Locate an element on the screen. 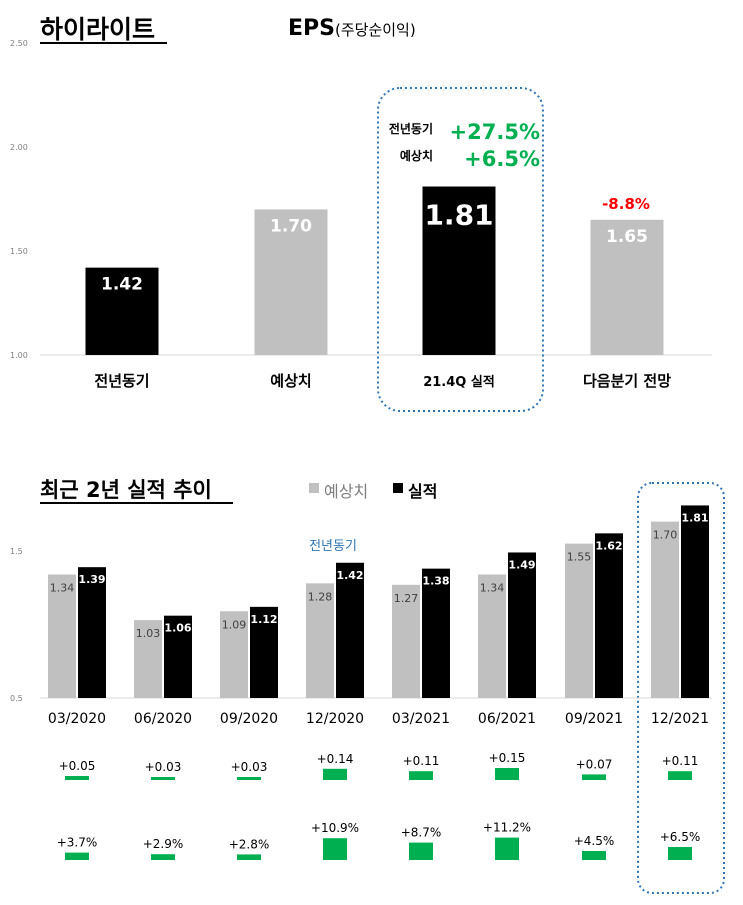 The width and height of the screenshot is (743, 905). surprise-abs-label: +0.07 is located at coordinates (594, 764).